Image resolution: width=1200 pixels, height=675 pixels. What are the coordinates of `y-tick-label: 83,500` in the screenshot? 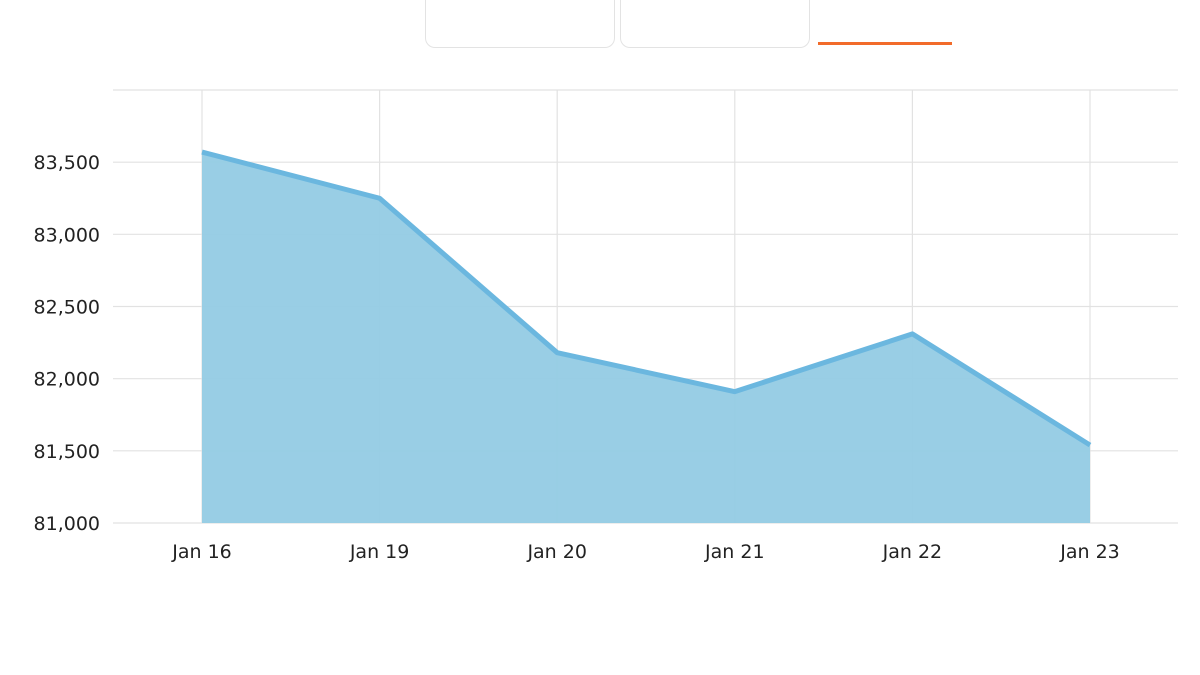 It's located at (67, 163).